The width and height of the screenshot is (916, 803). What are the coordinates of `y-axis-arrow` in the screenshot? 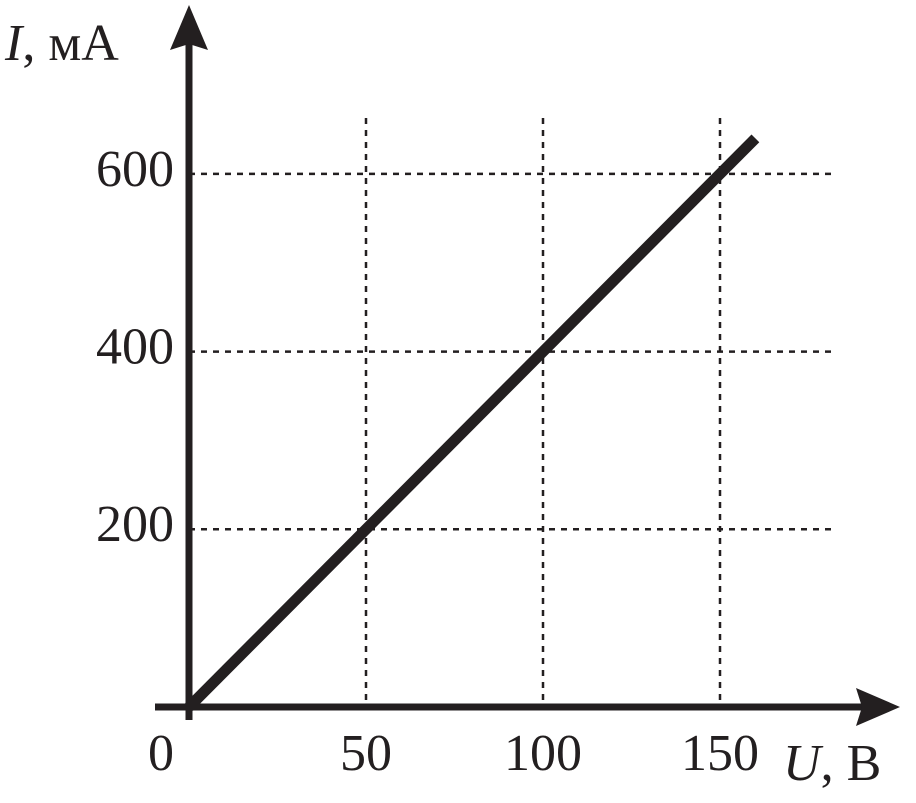 It's located at (189, 27).